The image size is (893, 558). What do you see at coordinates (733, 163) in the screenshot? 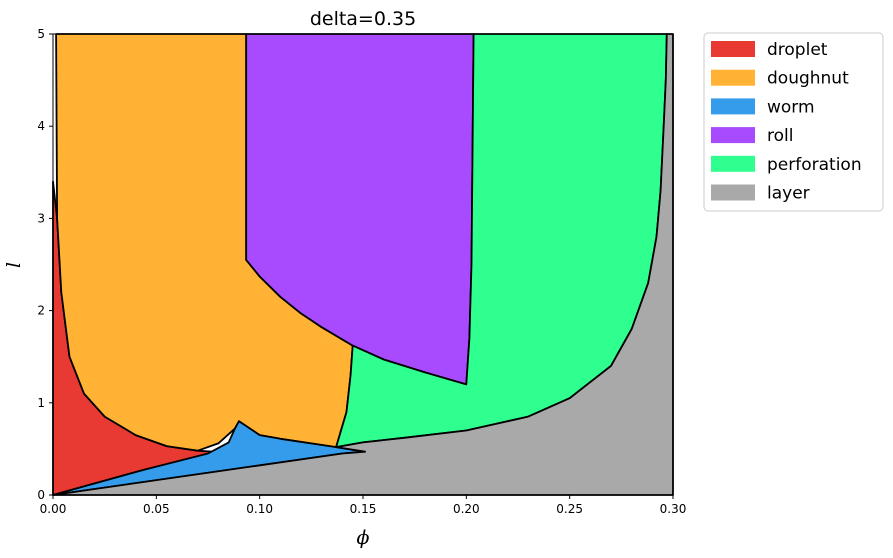
I see `legend-swatch-perforation` at bounding box center [733, 163].